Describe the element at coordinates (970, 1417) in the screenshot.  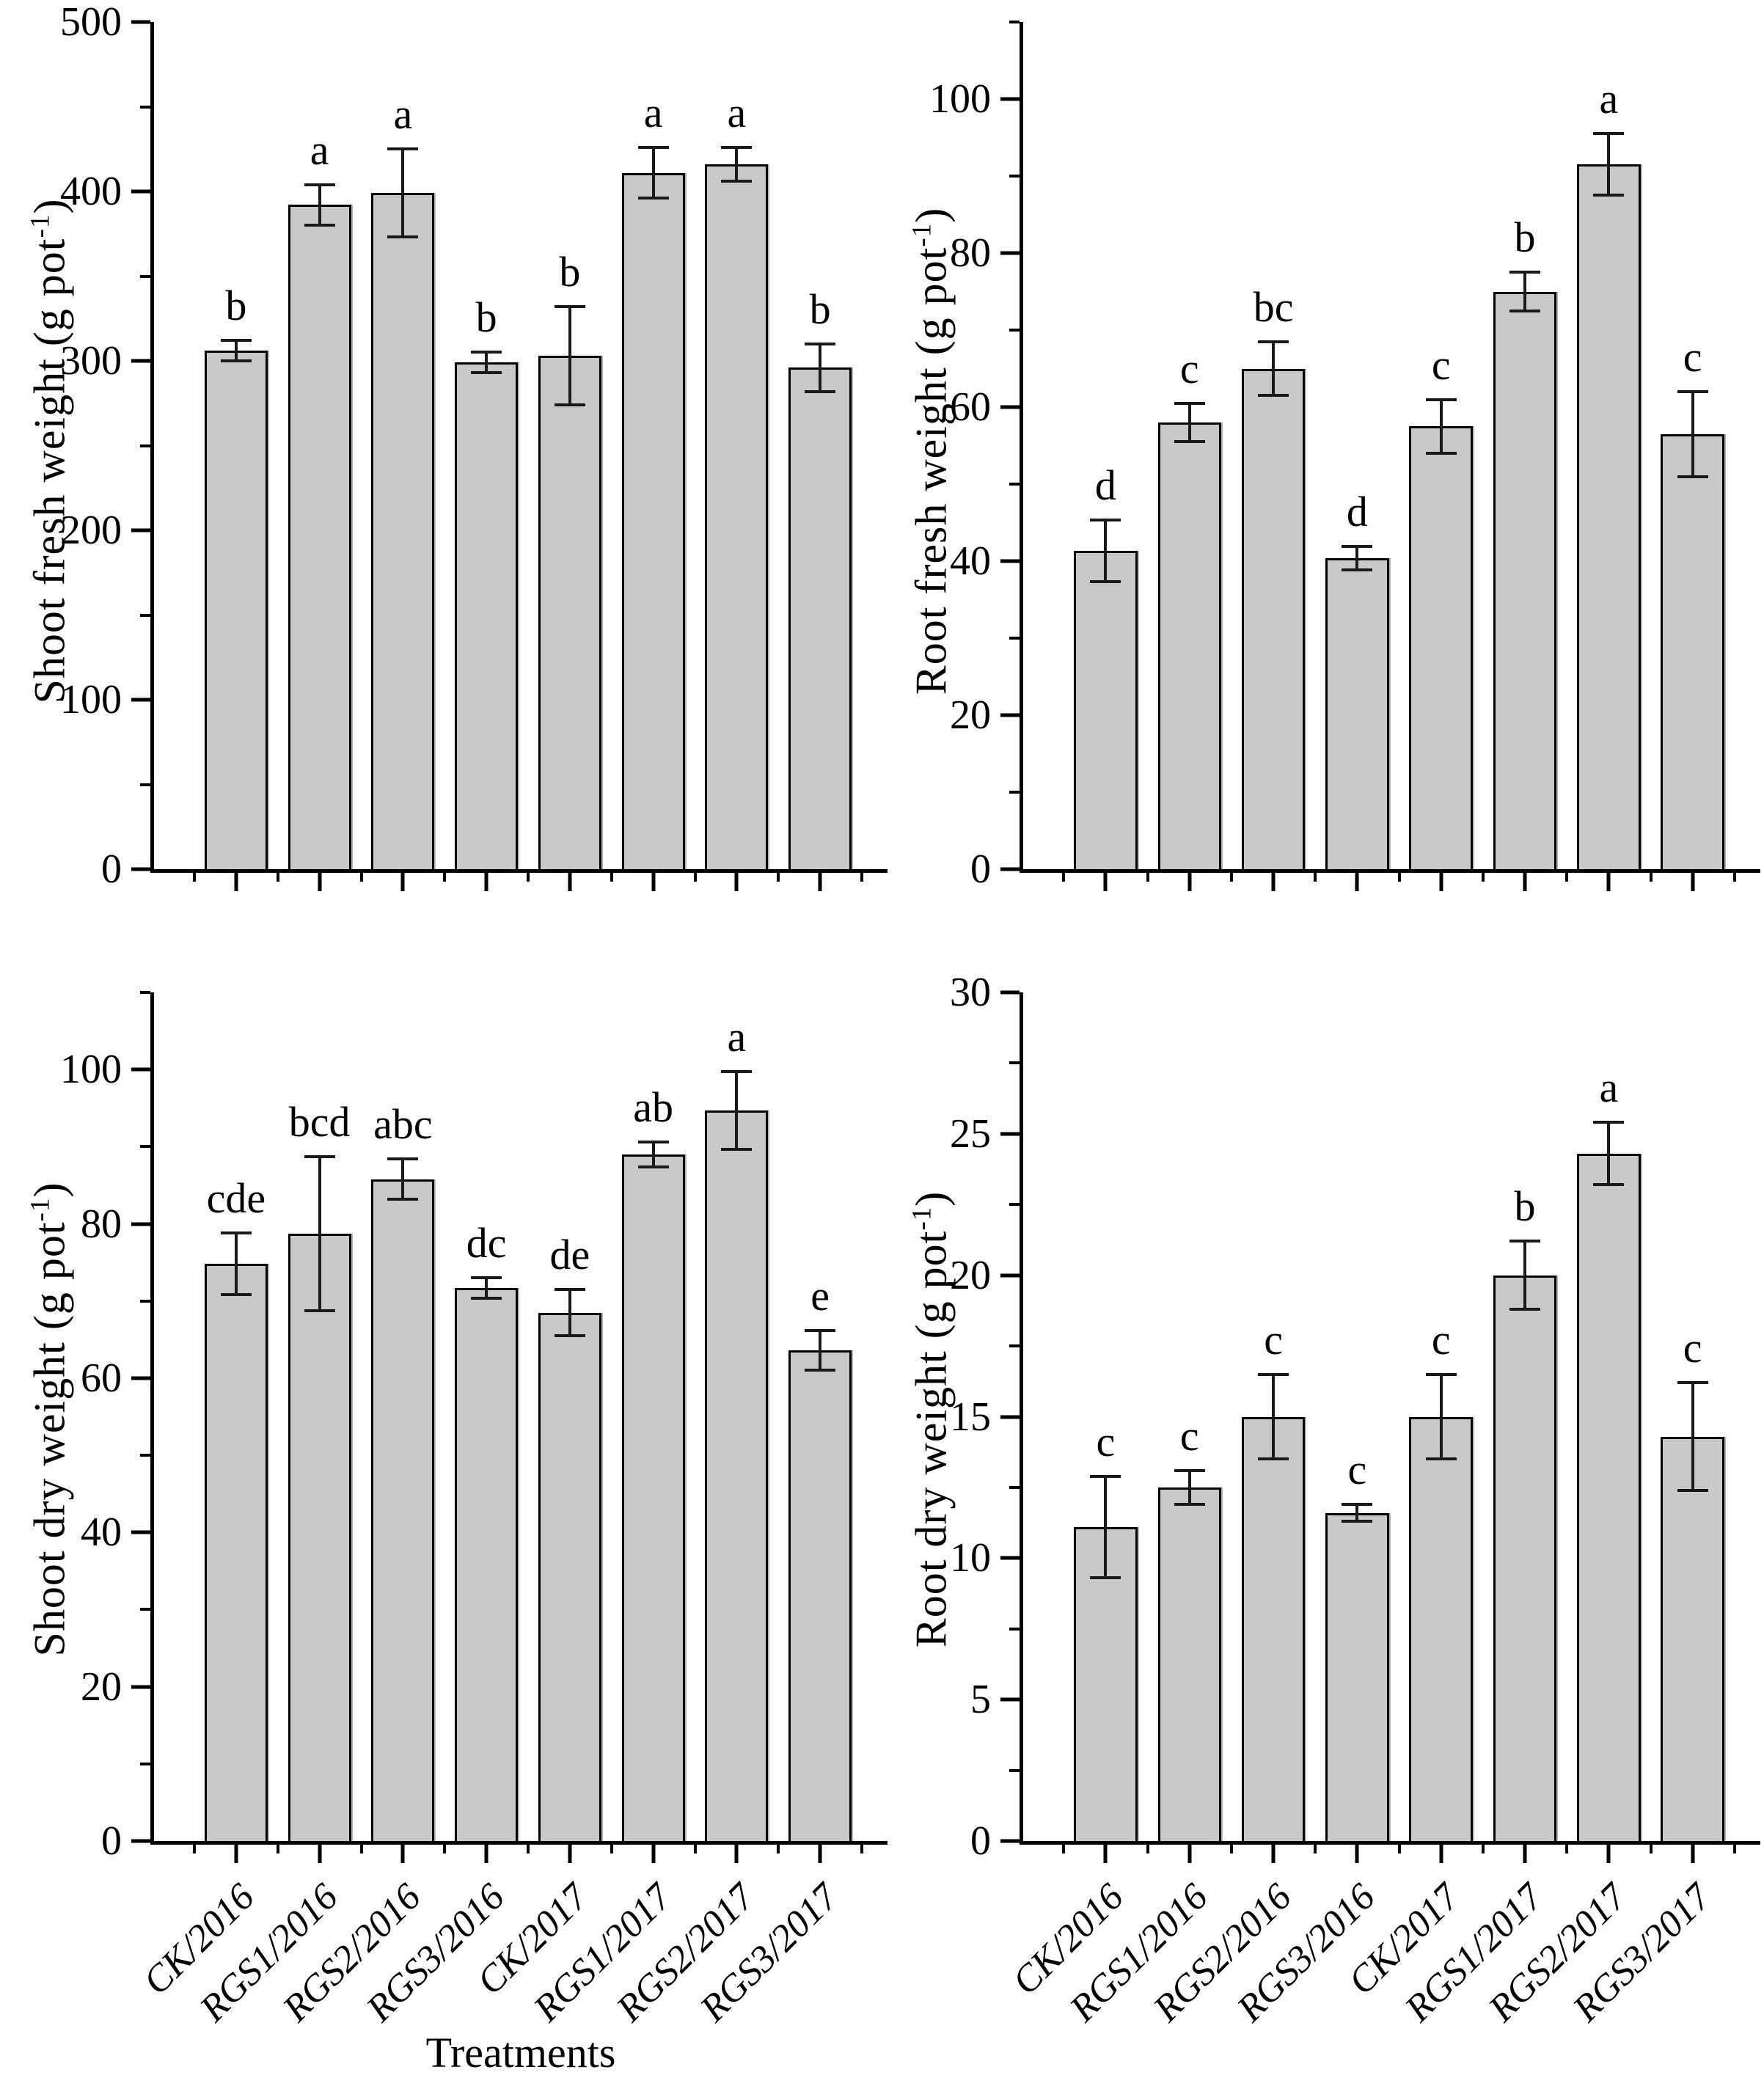
I see `y-tick-label: 15` at that location.